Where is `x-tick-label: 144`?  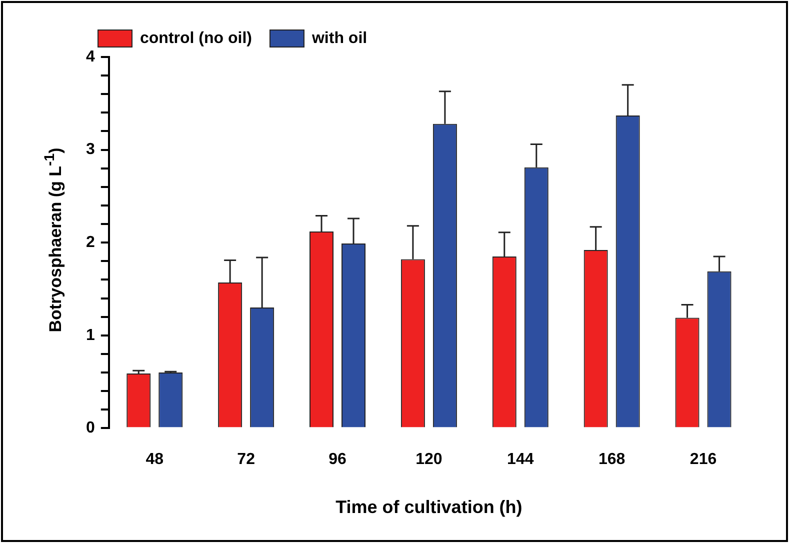
x-tick-label: 144 is located at coordinates (520, 459).